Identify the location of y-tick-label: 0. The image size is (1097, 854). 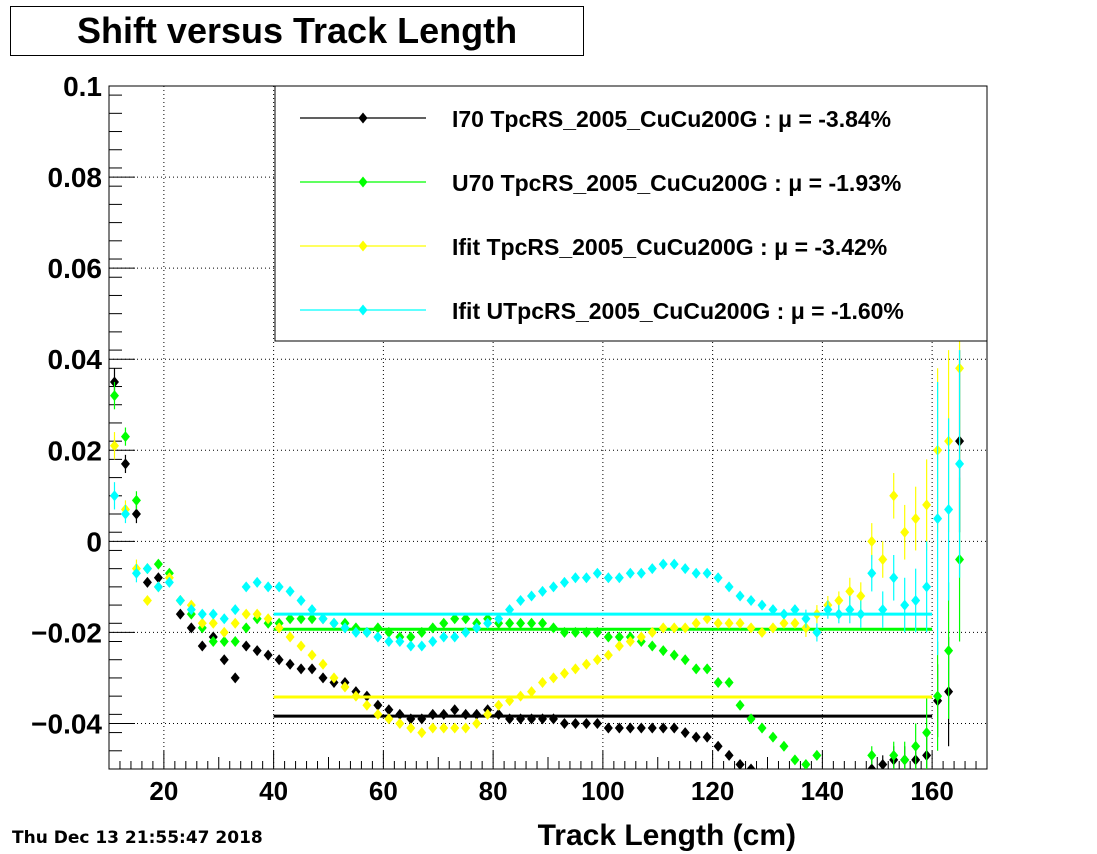
(94, 541).